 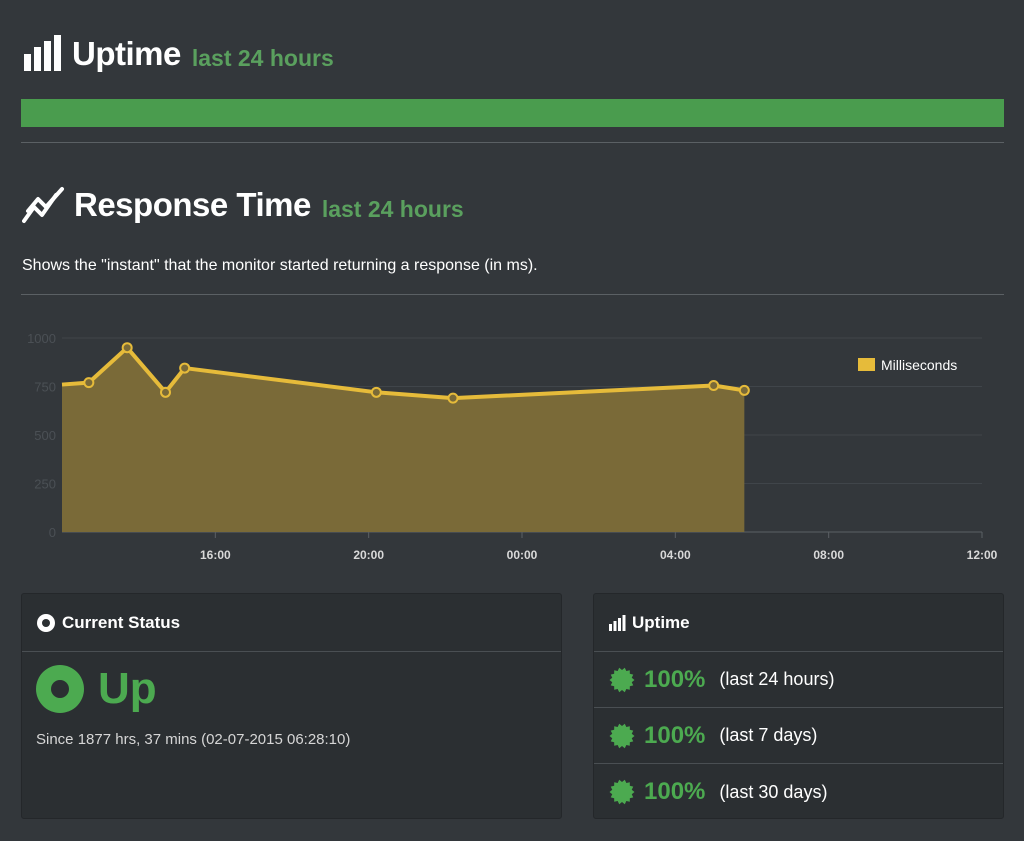 What do you see at coordinates (982, 555) in the screenshot?
I see `x-tick-label: 12:00` at bounding box center [982, 555].